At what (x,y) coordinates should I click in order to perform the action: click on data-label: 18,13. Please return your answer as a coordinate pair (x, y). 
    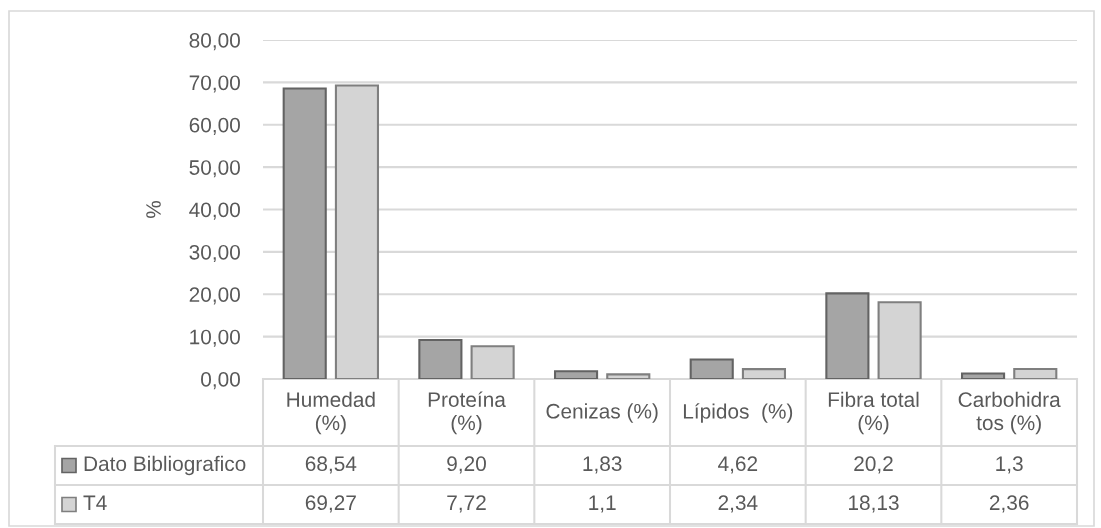
    Looking at the image, I should click on (874, 504).